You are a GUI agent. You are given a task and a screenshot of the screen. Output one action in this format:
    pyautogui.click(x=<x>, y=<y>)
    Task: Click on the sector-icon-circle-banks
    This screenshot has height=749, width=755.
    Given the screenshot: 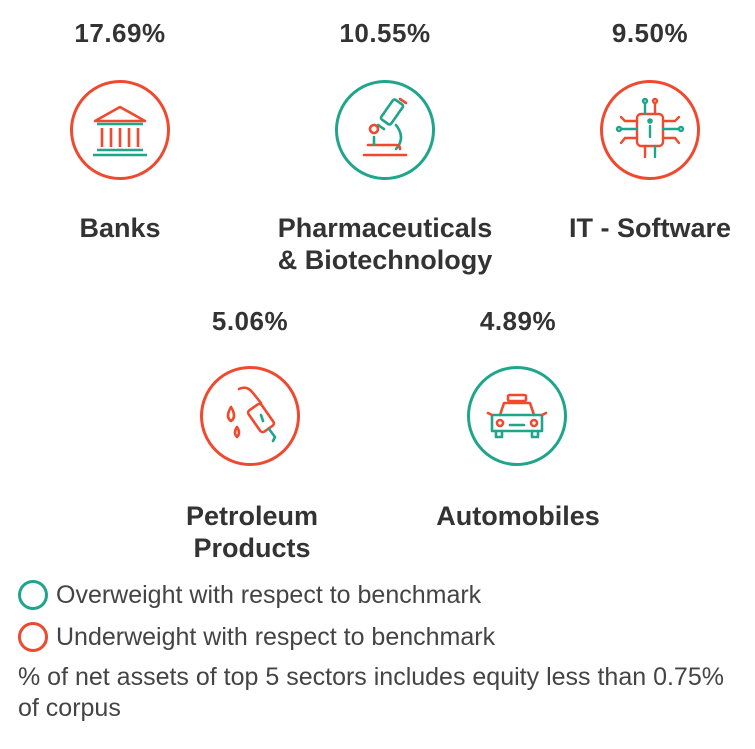 What is the action you would take?
    pyautogui.click(x=120, y=130)
    